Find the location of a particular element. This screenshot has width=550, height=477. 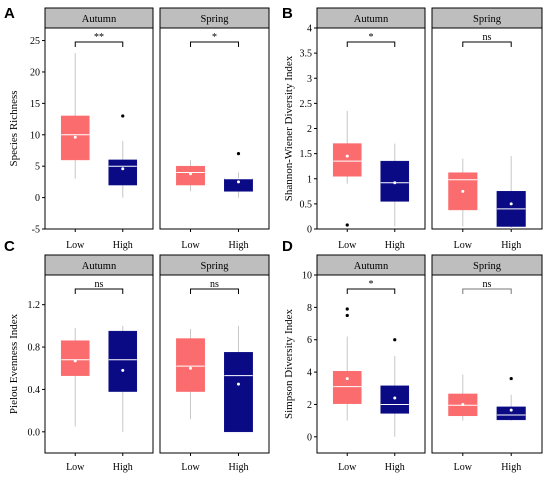

y-axis-label: Species Richness is located at coordinates (14, 128).